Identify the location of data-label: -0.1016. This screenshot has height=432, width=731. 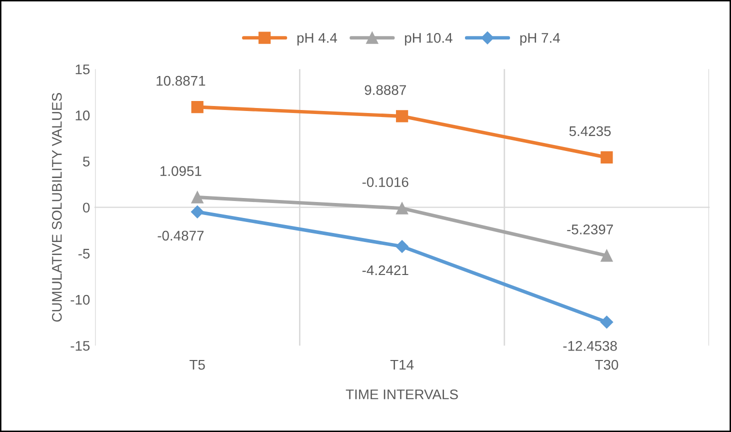
(385, 182).